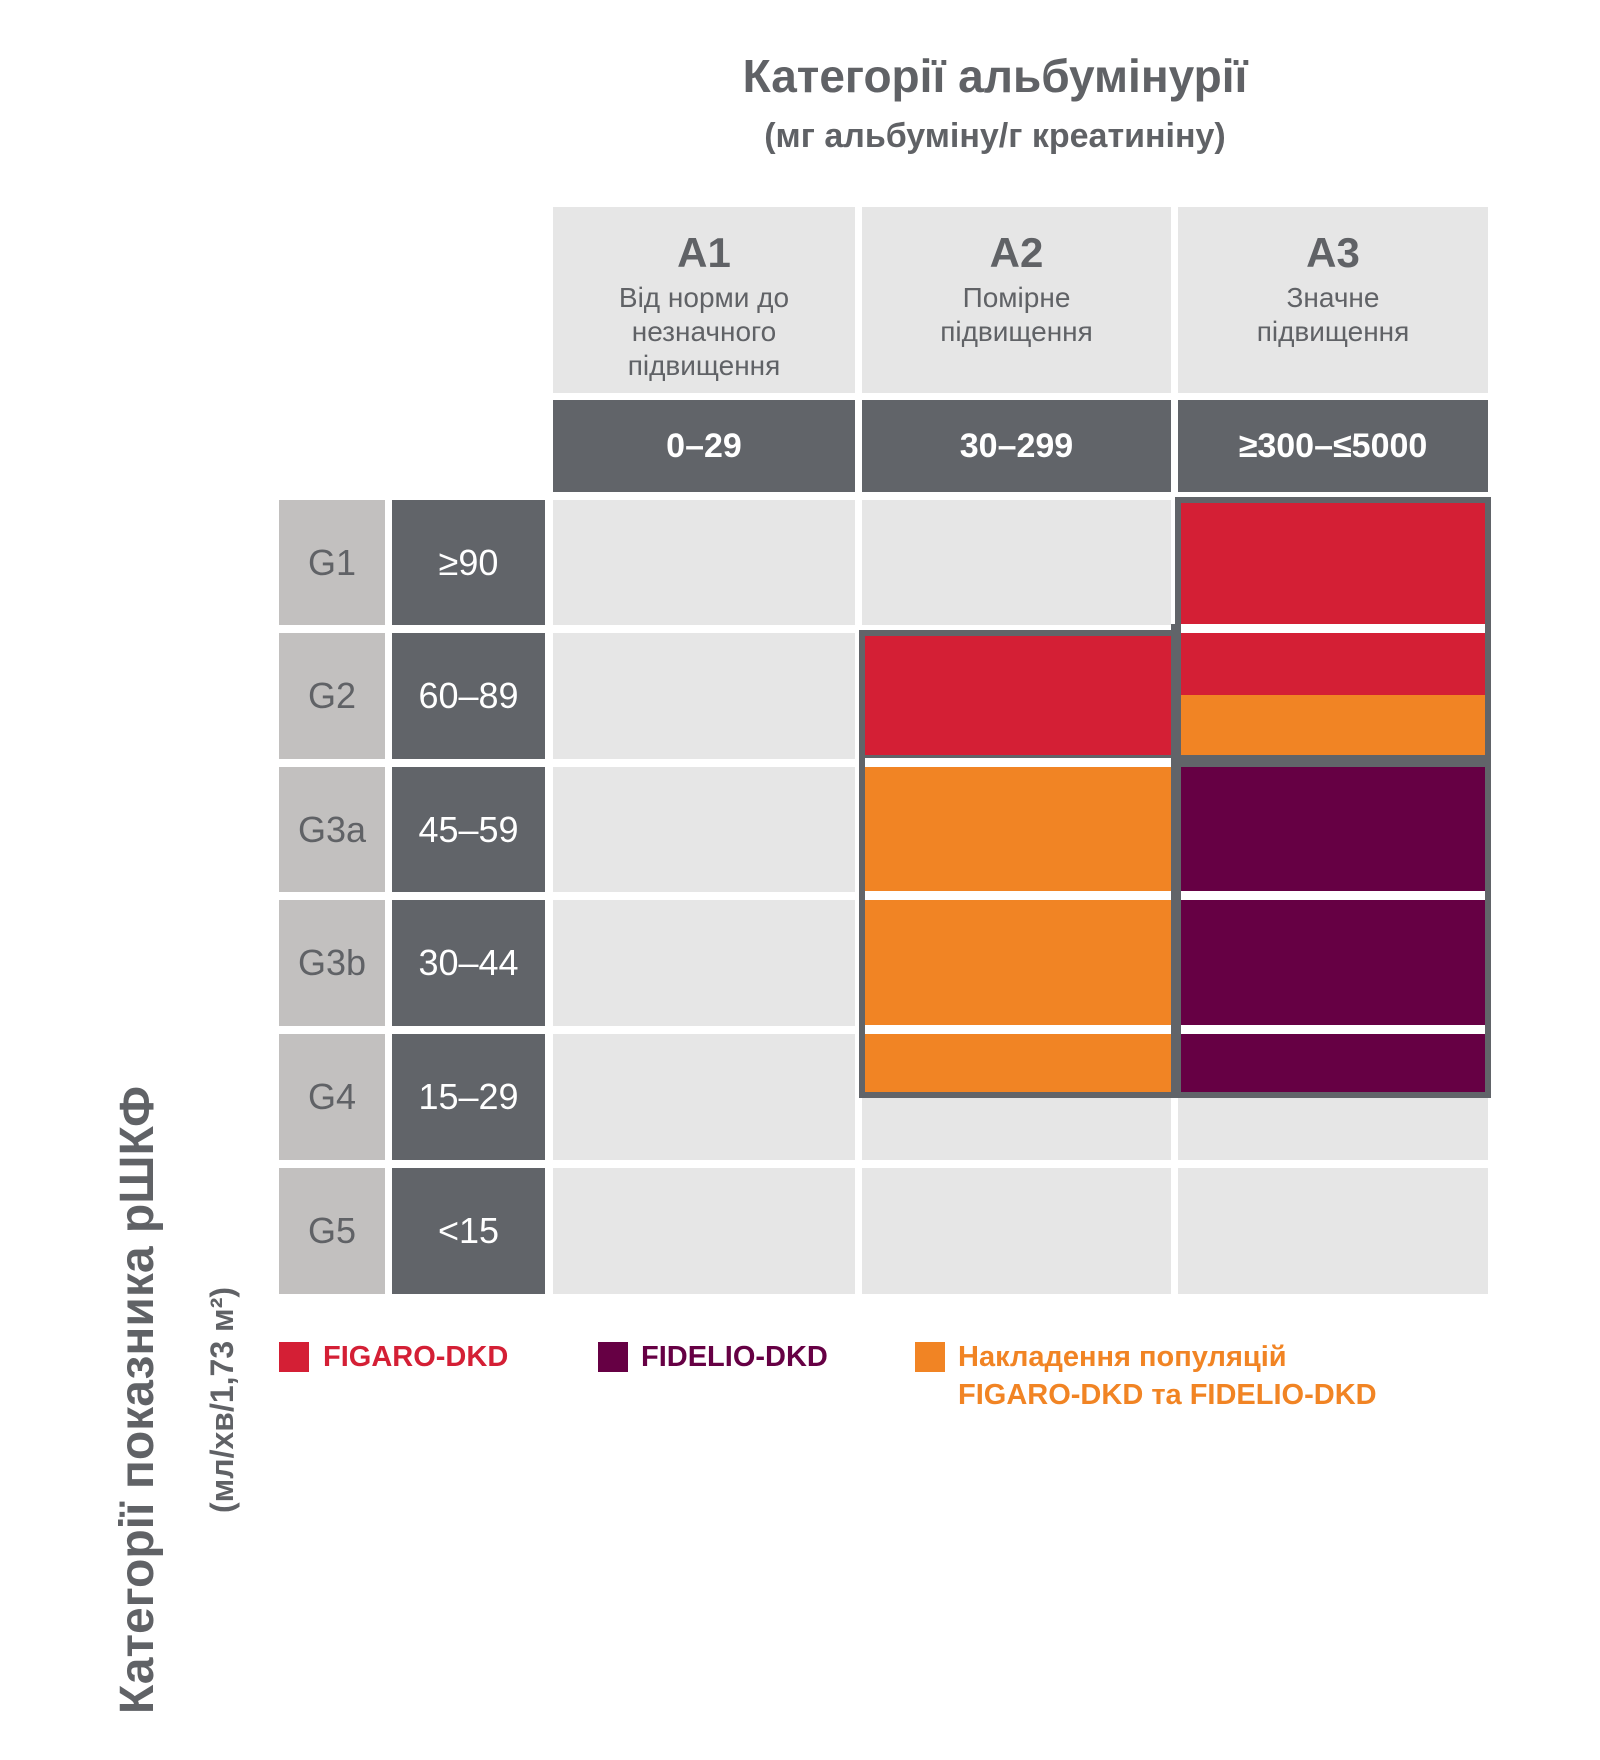 Image resolution: width=1600 pixels, height=1760 pixels. I want to click on row-range-g2: 60–89, so click(468, 696).